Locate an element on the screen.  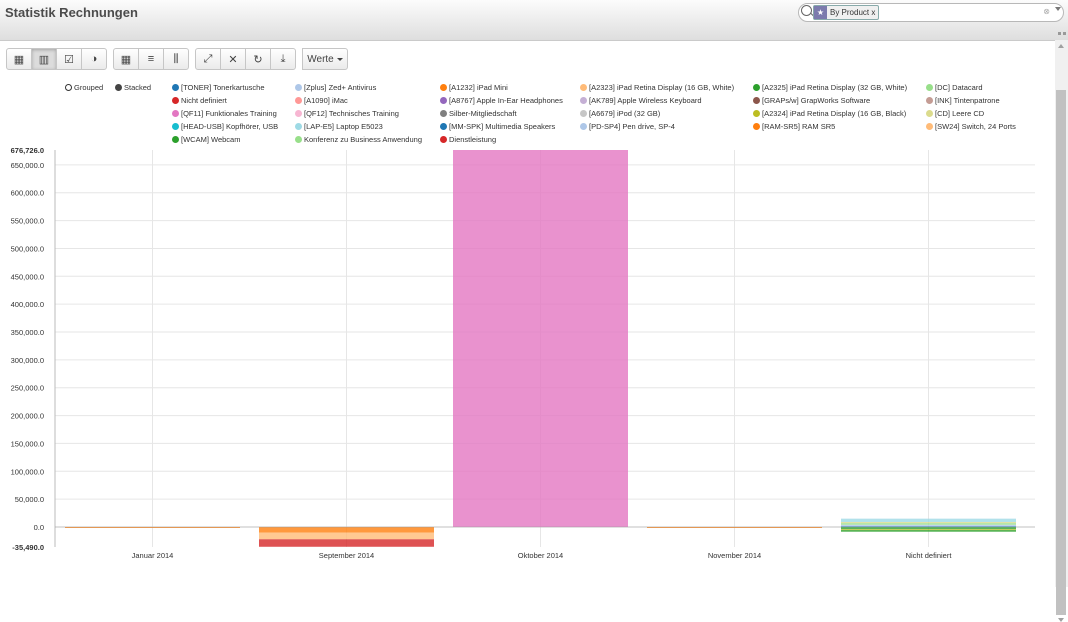
mode-grouped: Grouped is located at coordinates (89, 87).